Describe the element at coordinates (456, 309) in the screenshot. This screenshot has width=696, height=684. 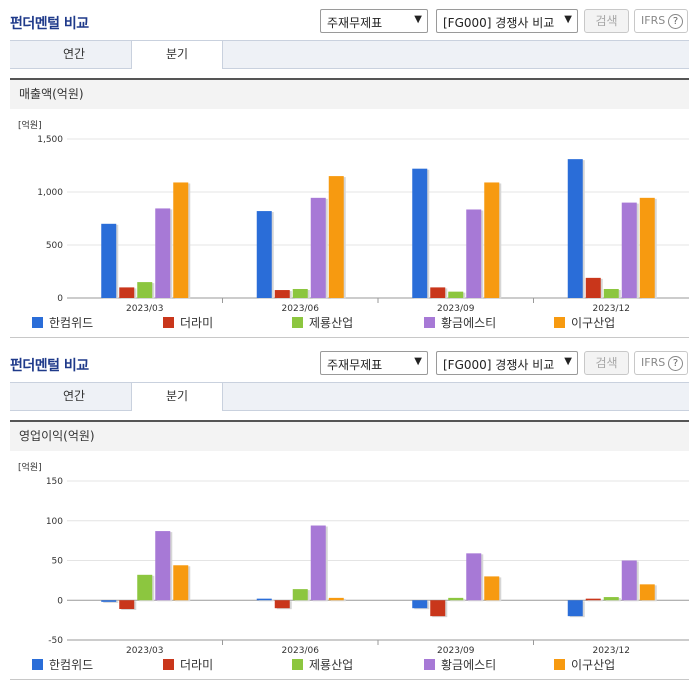
I see `x-tick-label: 2023/09` at that location.